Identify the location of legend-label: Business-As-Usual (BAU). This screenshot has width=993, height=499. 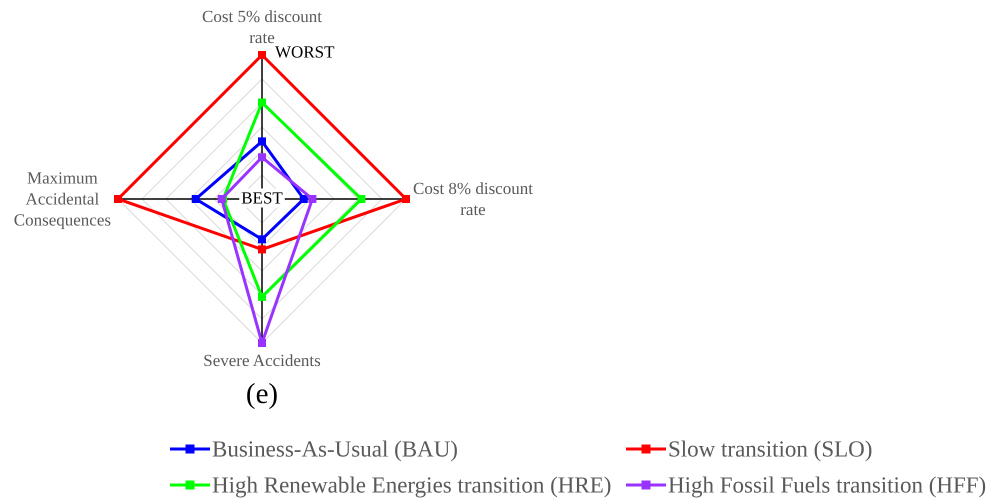
(335, 449).